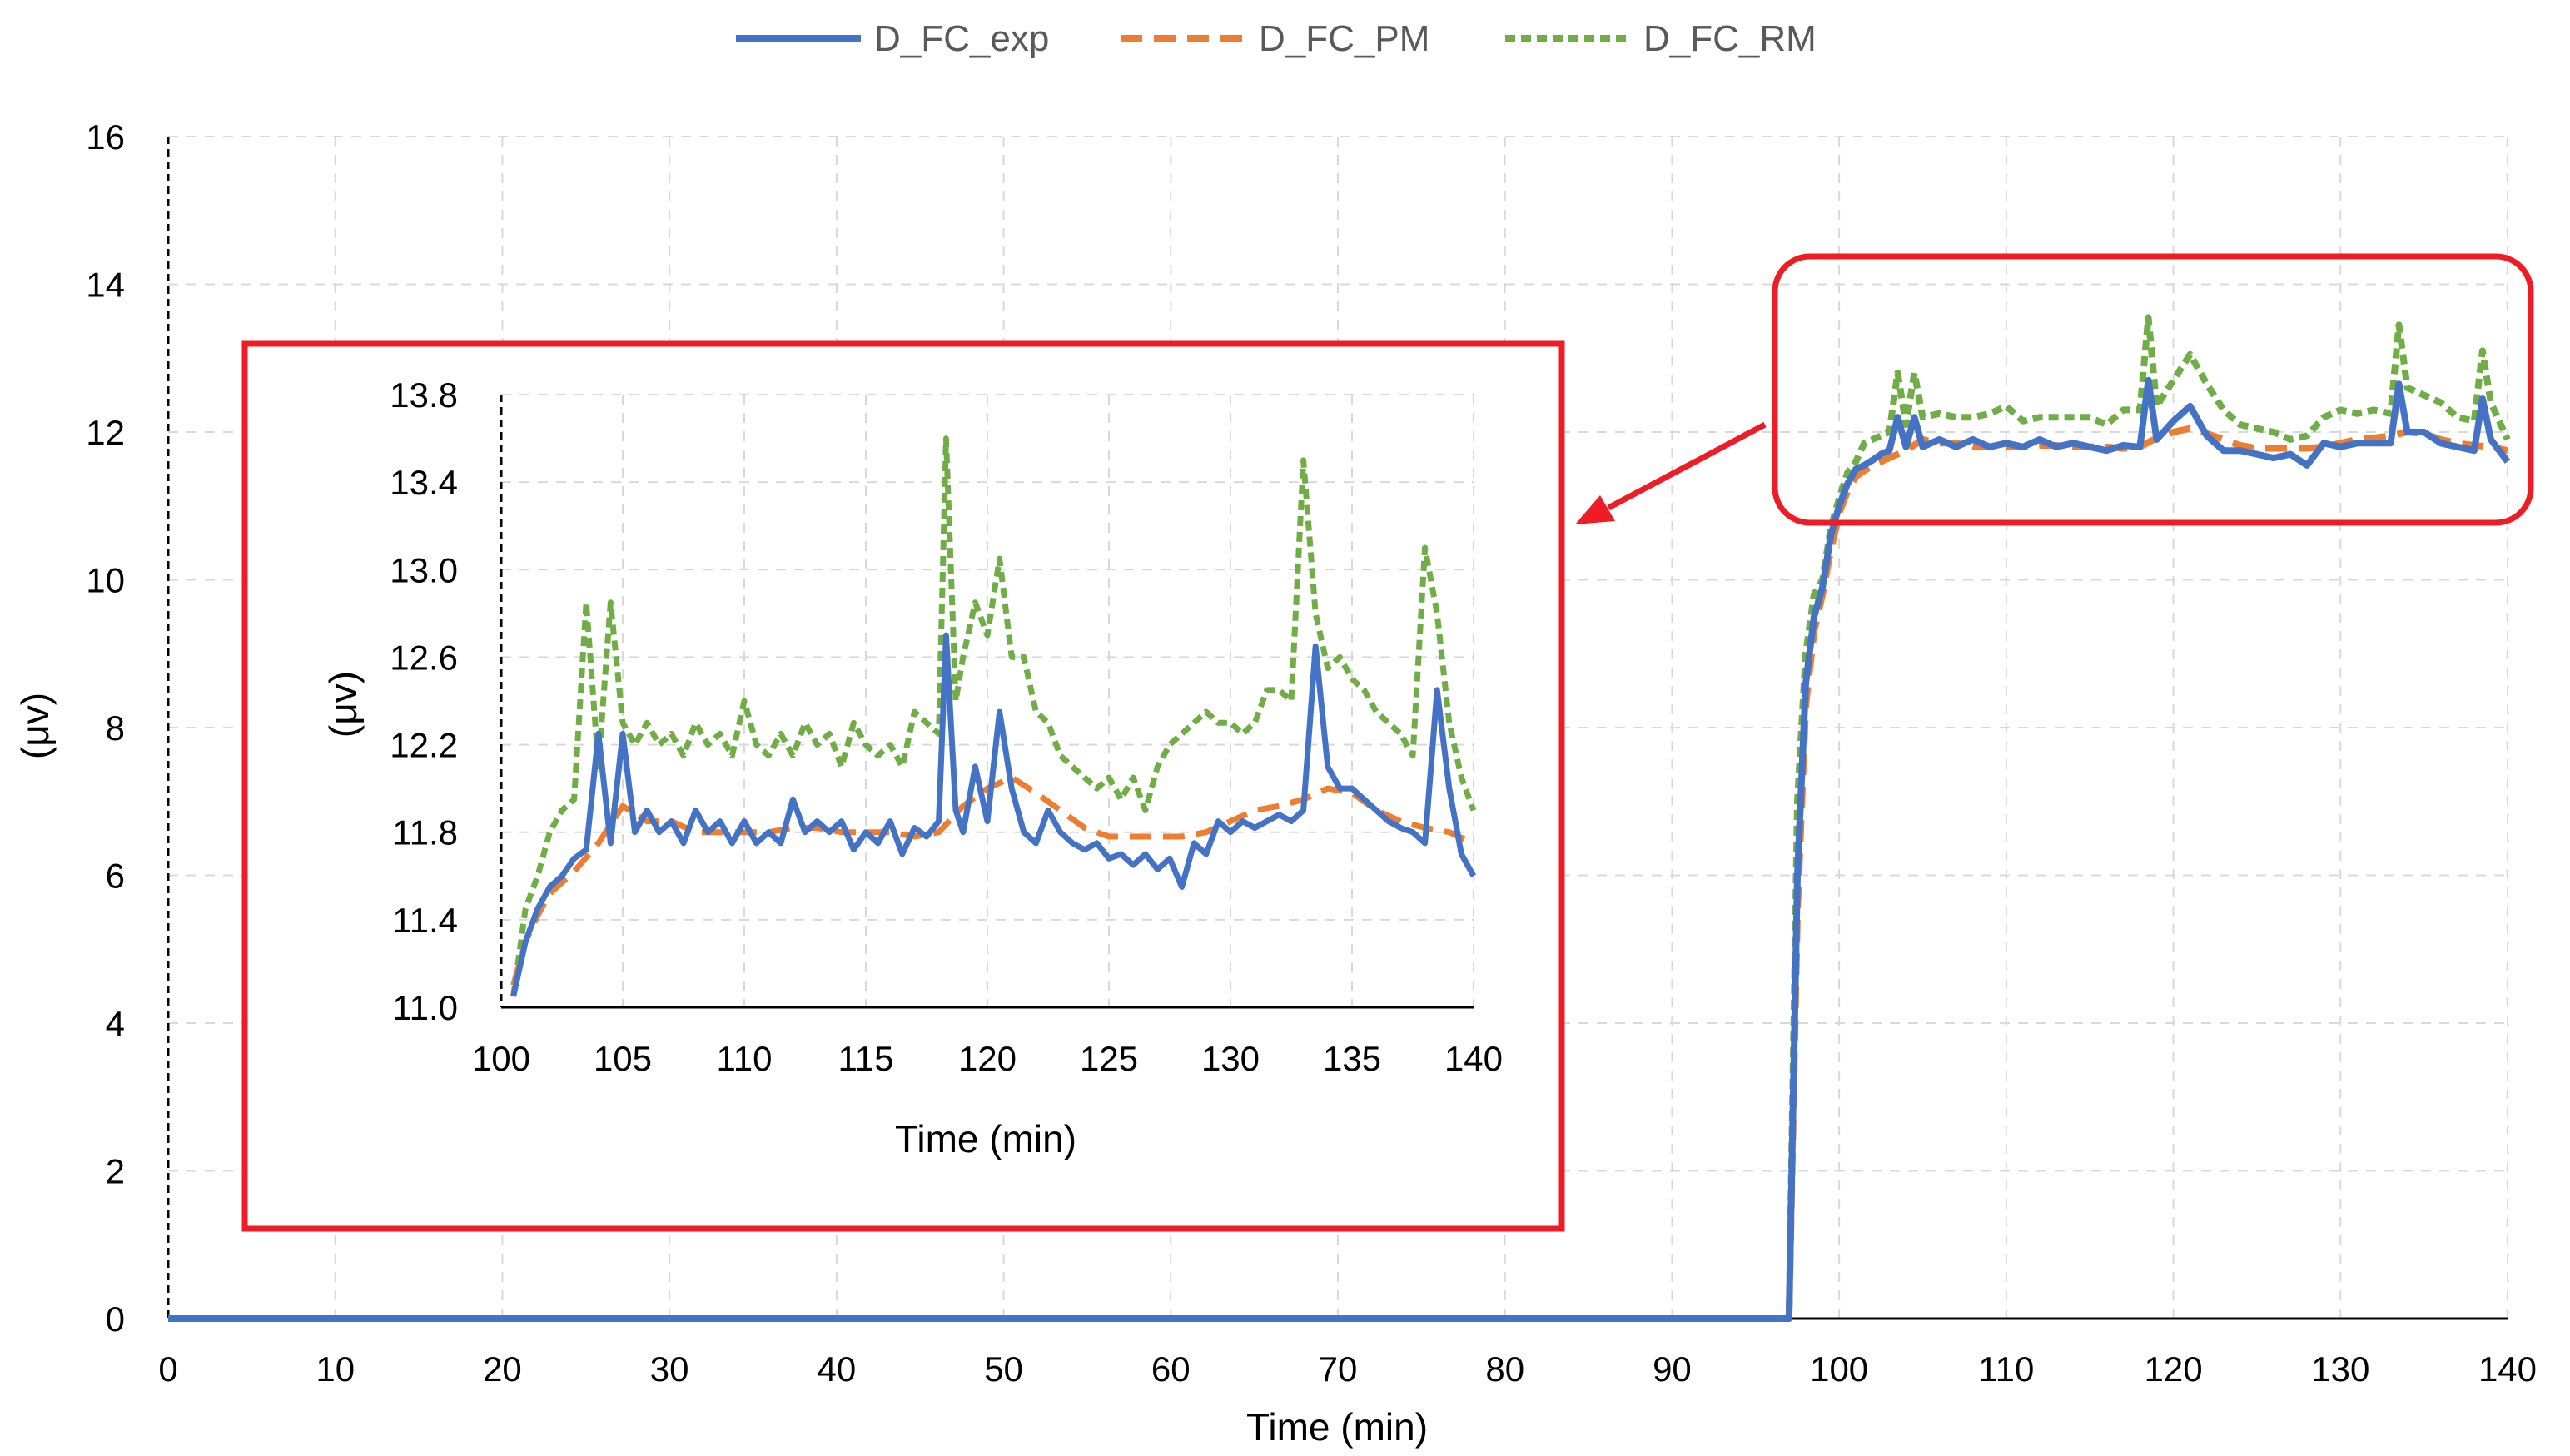 This screenshot has width=2570, height=1456. What do you see at coordinates (1109, 1058) in the screenshot?
I see `inset-x-tick-label: 125` at bounding box center [1109, 1058].